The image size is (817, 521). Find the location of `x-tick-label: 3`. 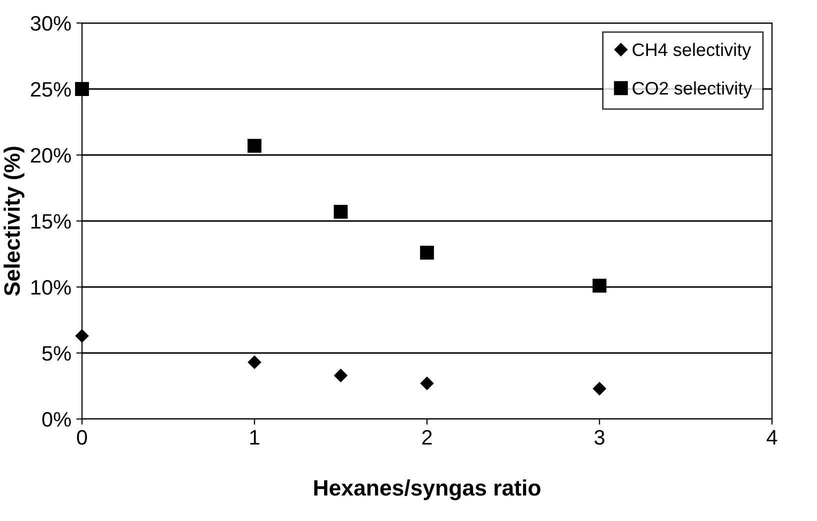

x-tick-label: 3 is located at coordinates (599, 437).